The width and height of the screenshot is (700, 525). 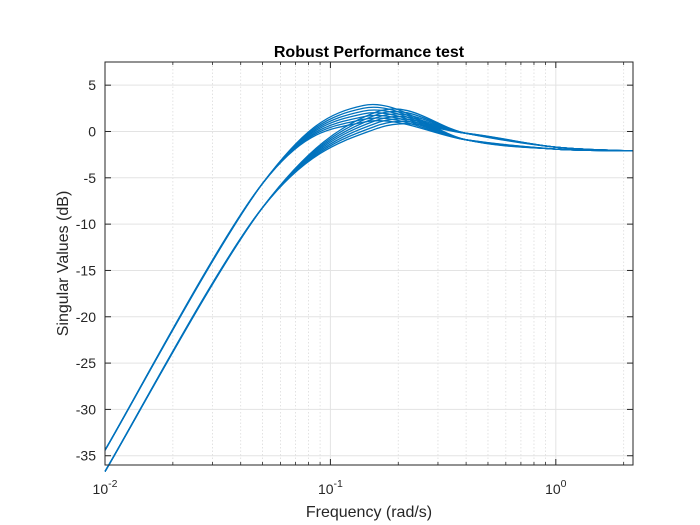 I want to click on y-tick-label: -30, so click(x=86, y=409).